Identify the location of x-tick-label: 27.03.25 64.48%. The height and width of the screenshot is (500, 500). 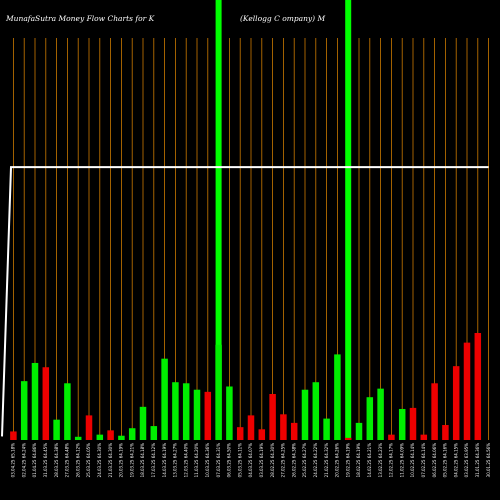
(67, 460).